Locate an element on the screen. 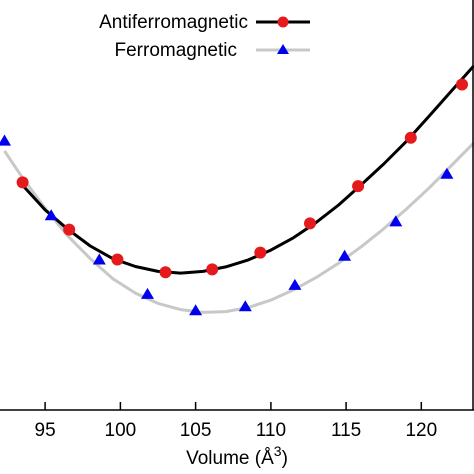  x-axis-title: Volume (Å3) is located at coordinates (237, 456).